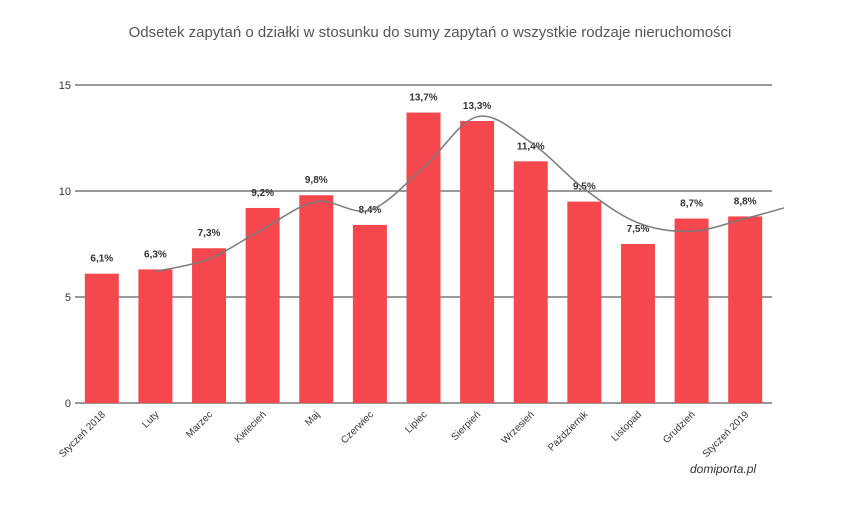 The height and width of the screenshot is (510, 860). What do you see at coordinates (68, 298) in the screenshot?
I see `y-tick-label: 5` at bounding box center [68, 298].